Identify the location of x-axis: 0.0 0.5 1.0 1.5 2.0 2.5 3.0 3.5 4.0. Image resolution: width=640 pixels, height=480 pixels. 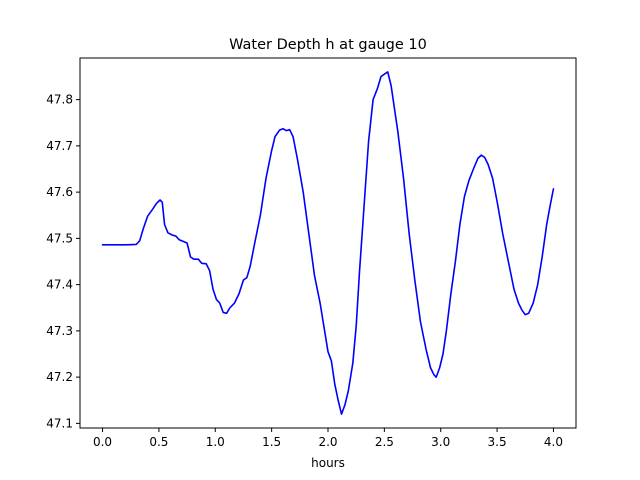
(328, 438).